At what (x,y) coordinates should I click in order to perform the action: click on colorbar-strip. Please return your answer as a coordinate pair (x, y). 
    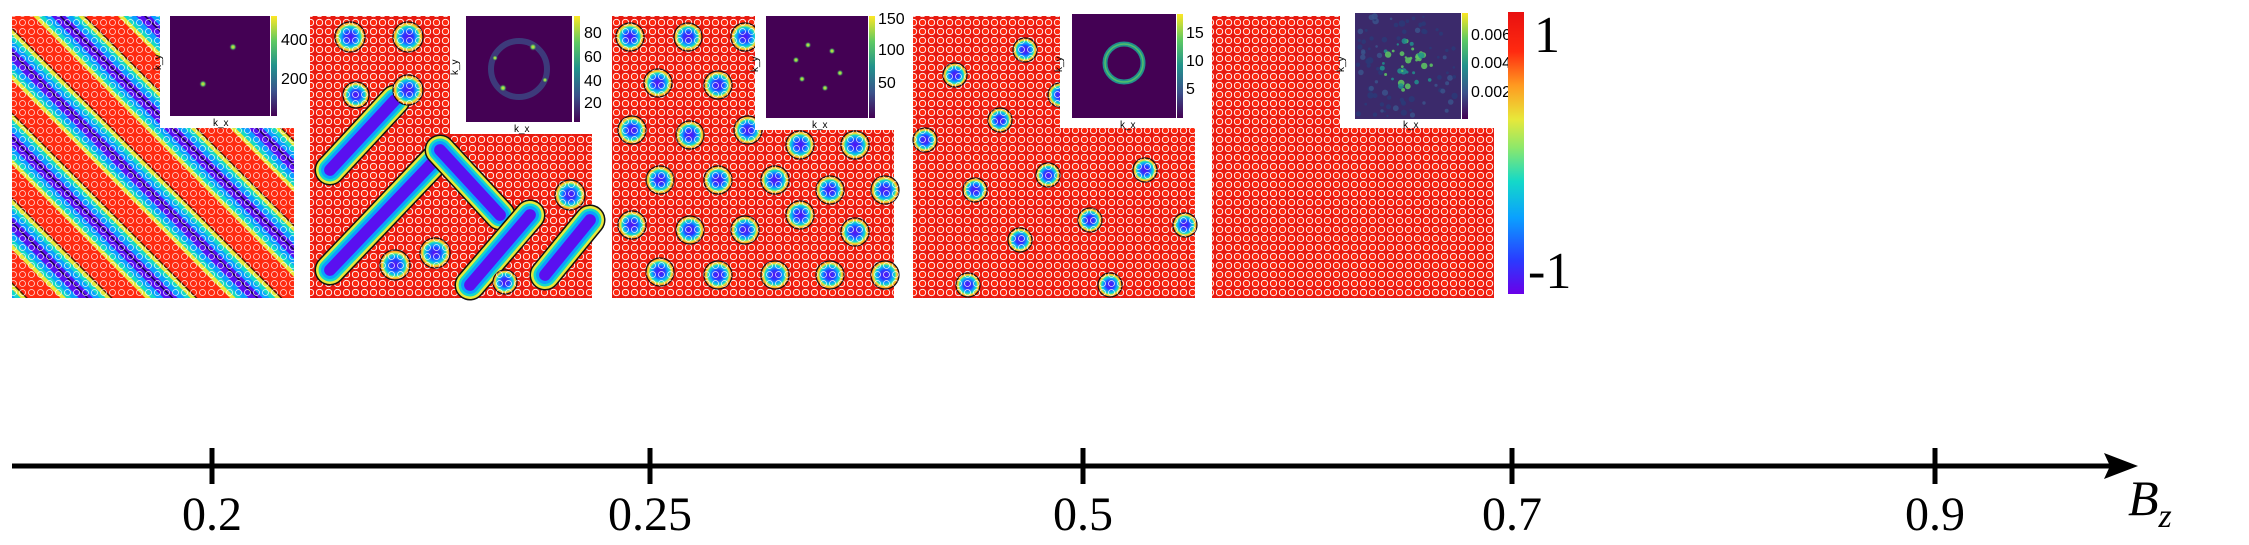
    Looking at the image, I should click on (1516, 153).